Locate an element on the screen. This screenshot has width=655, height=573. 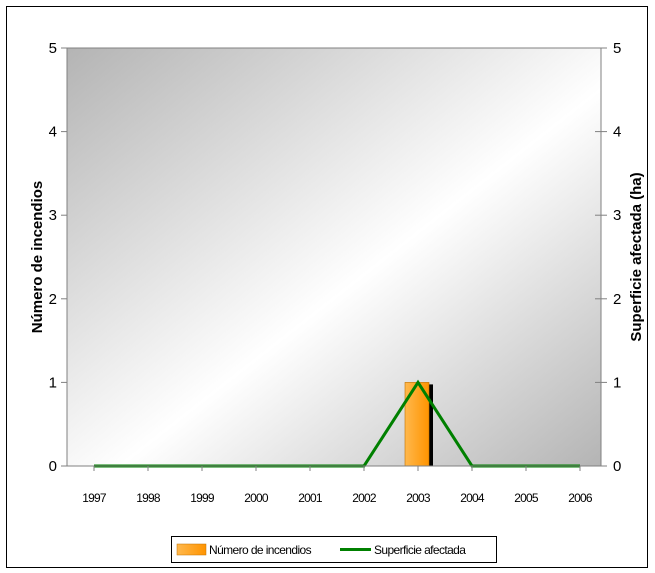
x-tick-label: 2005 is located at coordinates (526, 498).